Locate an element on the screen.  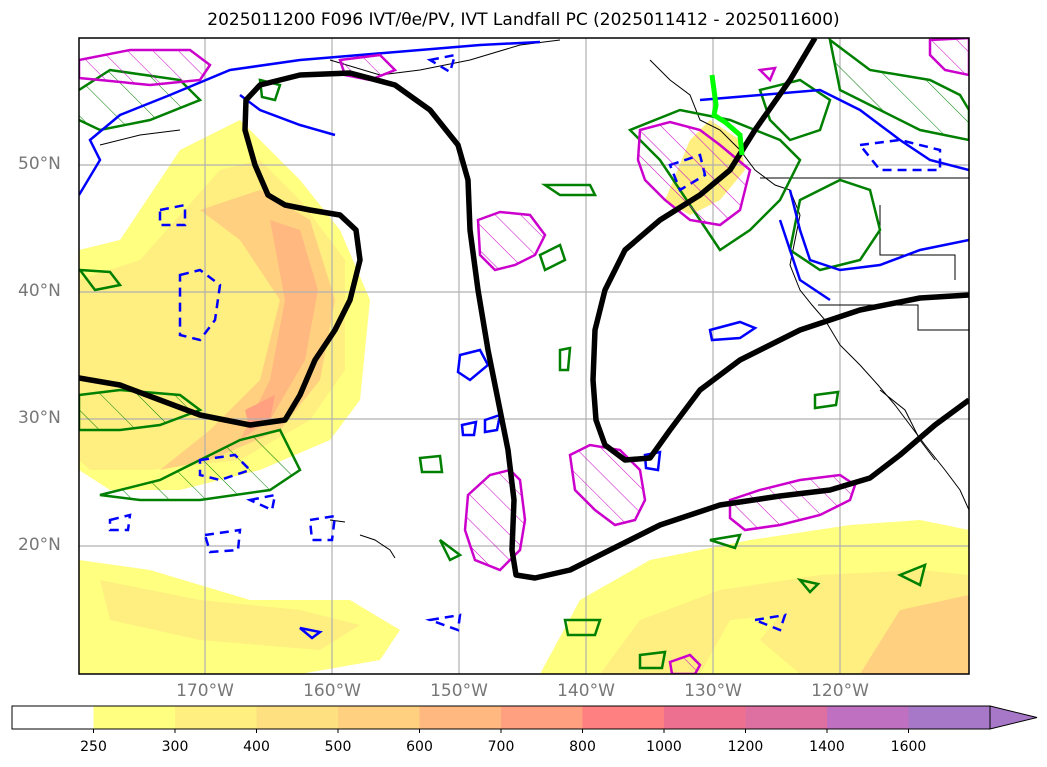
lat-label-20n: 20°N is located at coordinates (39, 545).